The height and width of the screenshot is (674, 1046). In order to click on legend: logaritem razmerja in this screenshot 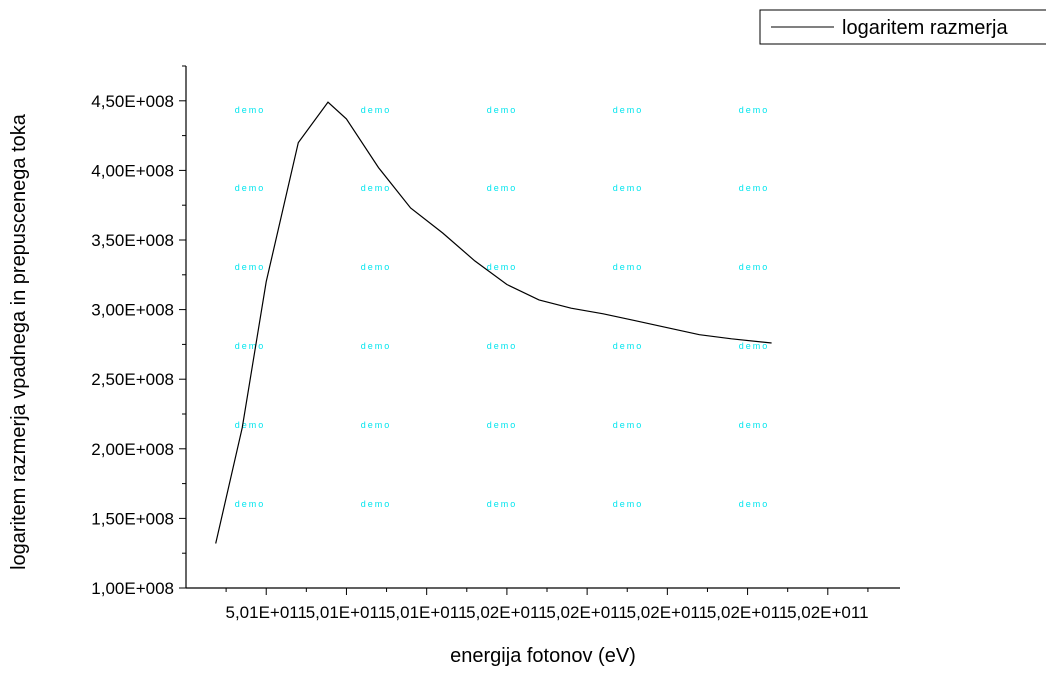, I will do `click(902, 27)`.